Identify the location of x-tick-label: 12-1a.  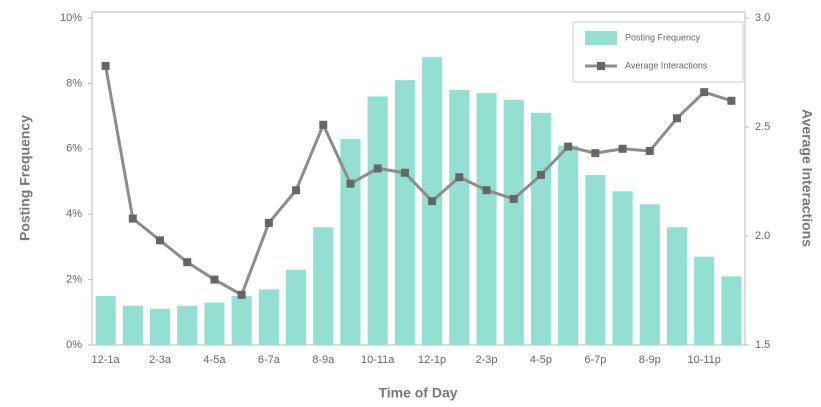
(106, 360).